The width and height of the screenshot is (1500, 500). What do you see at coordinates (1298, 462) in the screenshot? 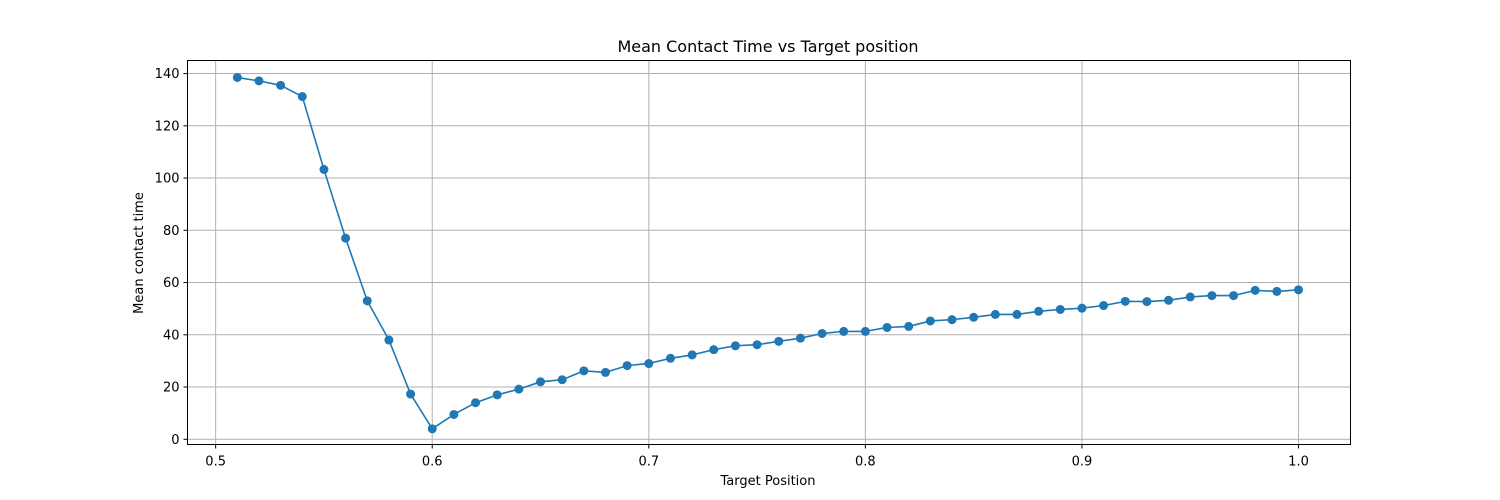
I see `x-tick-label: 1.0` at bounding box center [1298, 462].